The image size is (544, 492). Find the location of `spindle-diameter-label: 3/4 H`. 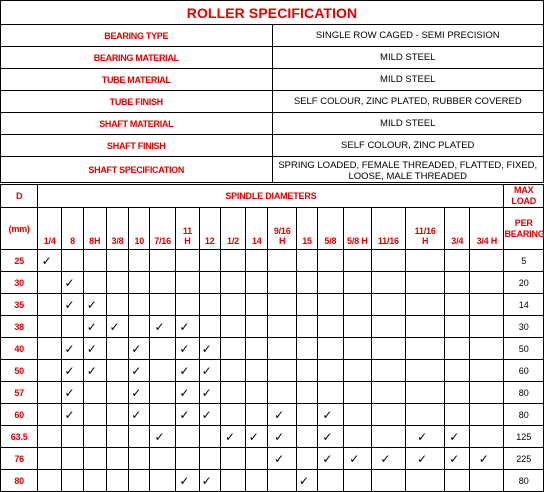

spindle-diameter-label: 3/4 H is located at coordinates (487, 241).